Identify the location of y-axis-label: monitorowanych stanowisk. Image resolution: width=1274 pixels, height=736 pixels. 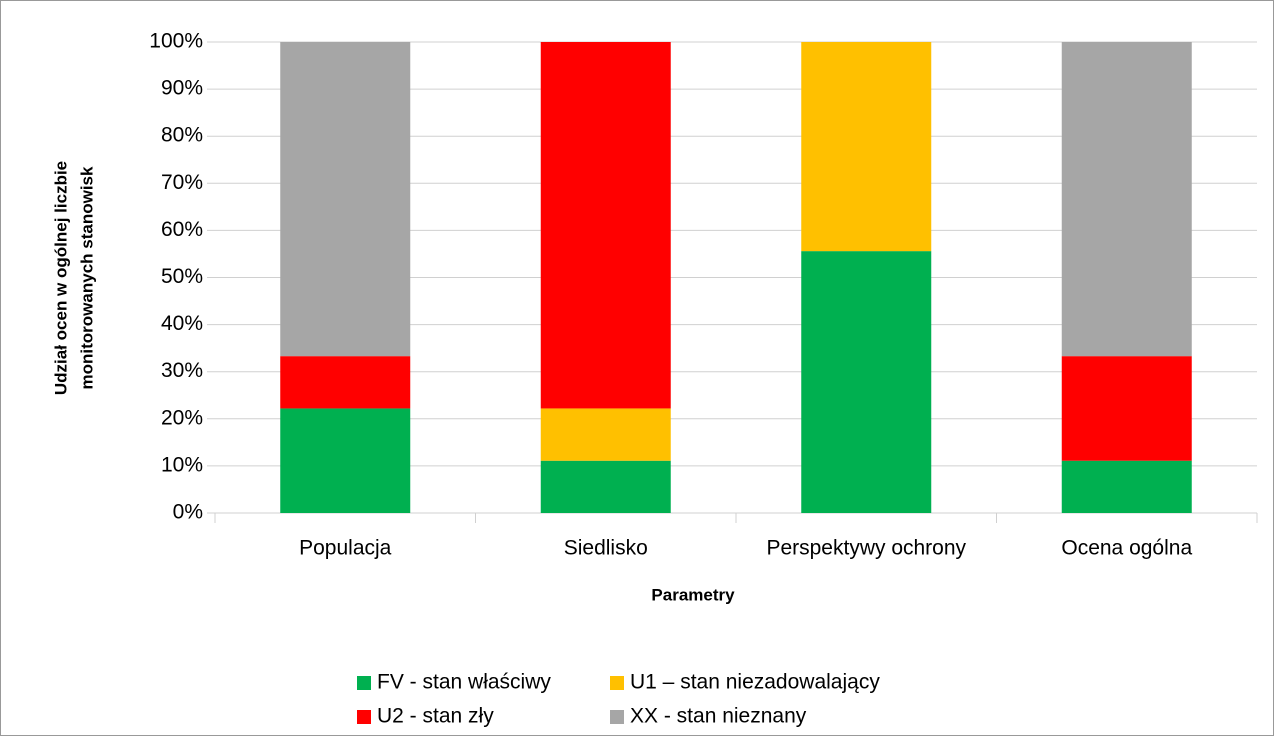
(86, 277).